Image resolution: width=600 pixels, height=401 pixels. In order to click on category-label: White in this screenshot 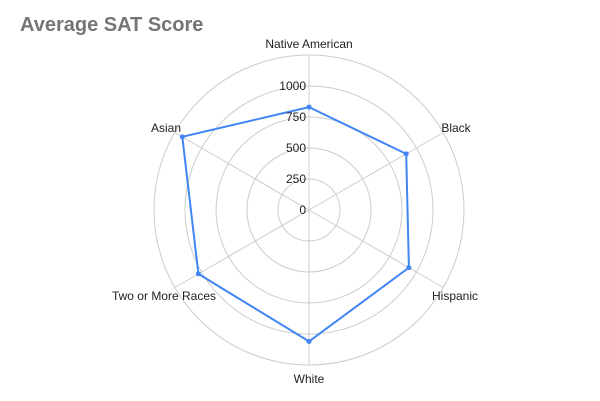, I will do `click(309, 379)`.